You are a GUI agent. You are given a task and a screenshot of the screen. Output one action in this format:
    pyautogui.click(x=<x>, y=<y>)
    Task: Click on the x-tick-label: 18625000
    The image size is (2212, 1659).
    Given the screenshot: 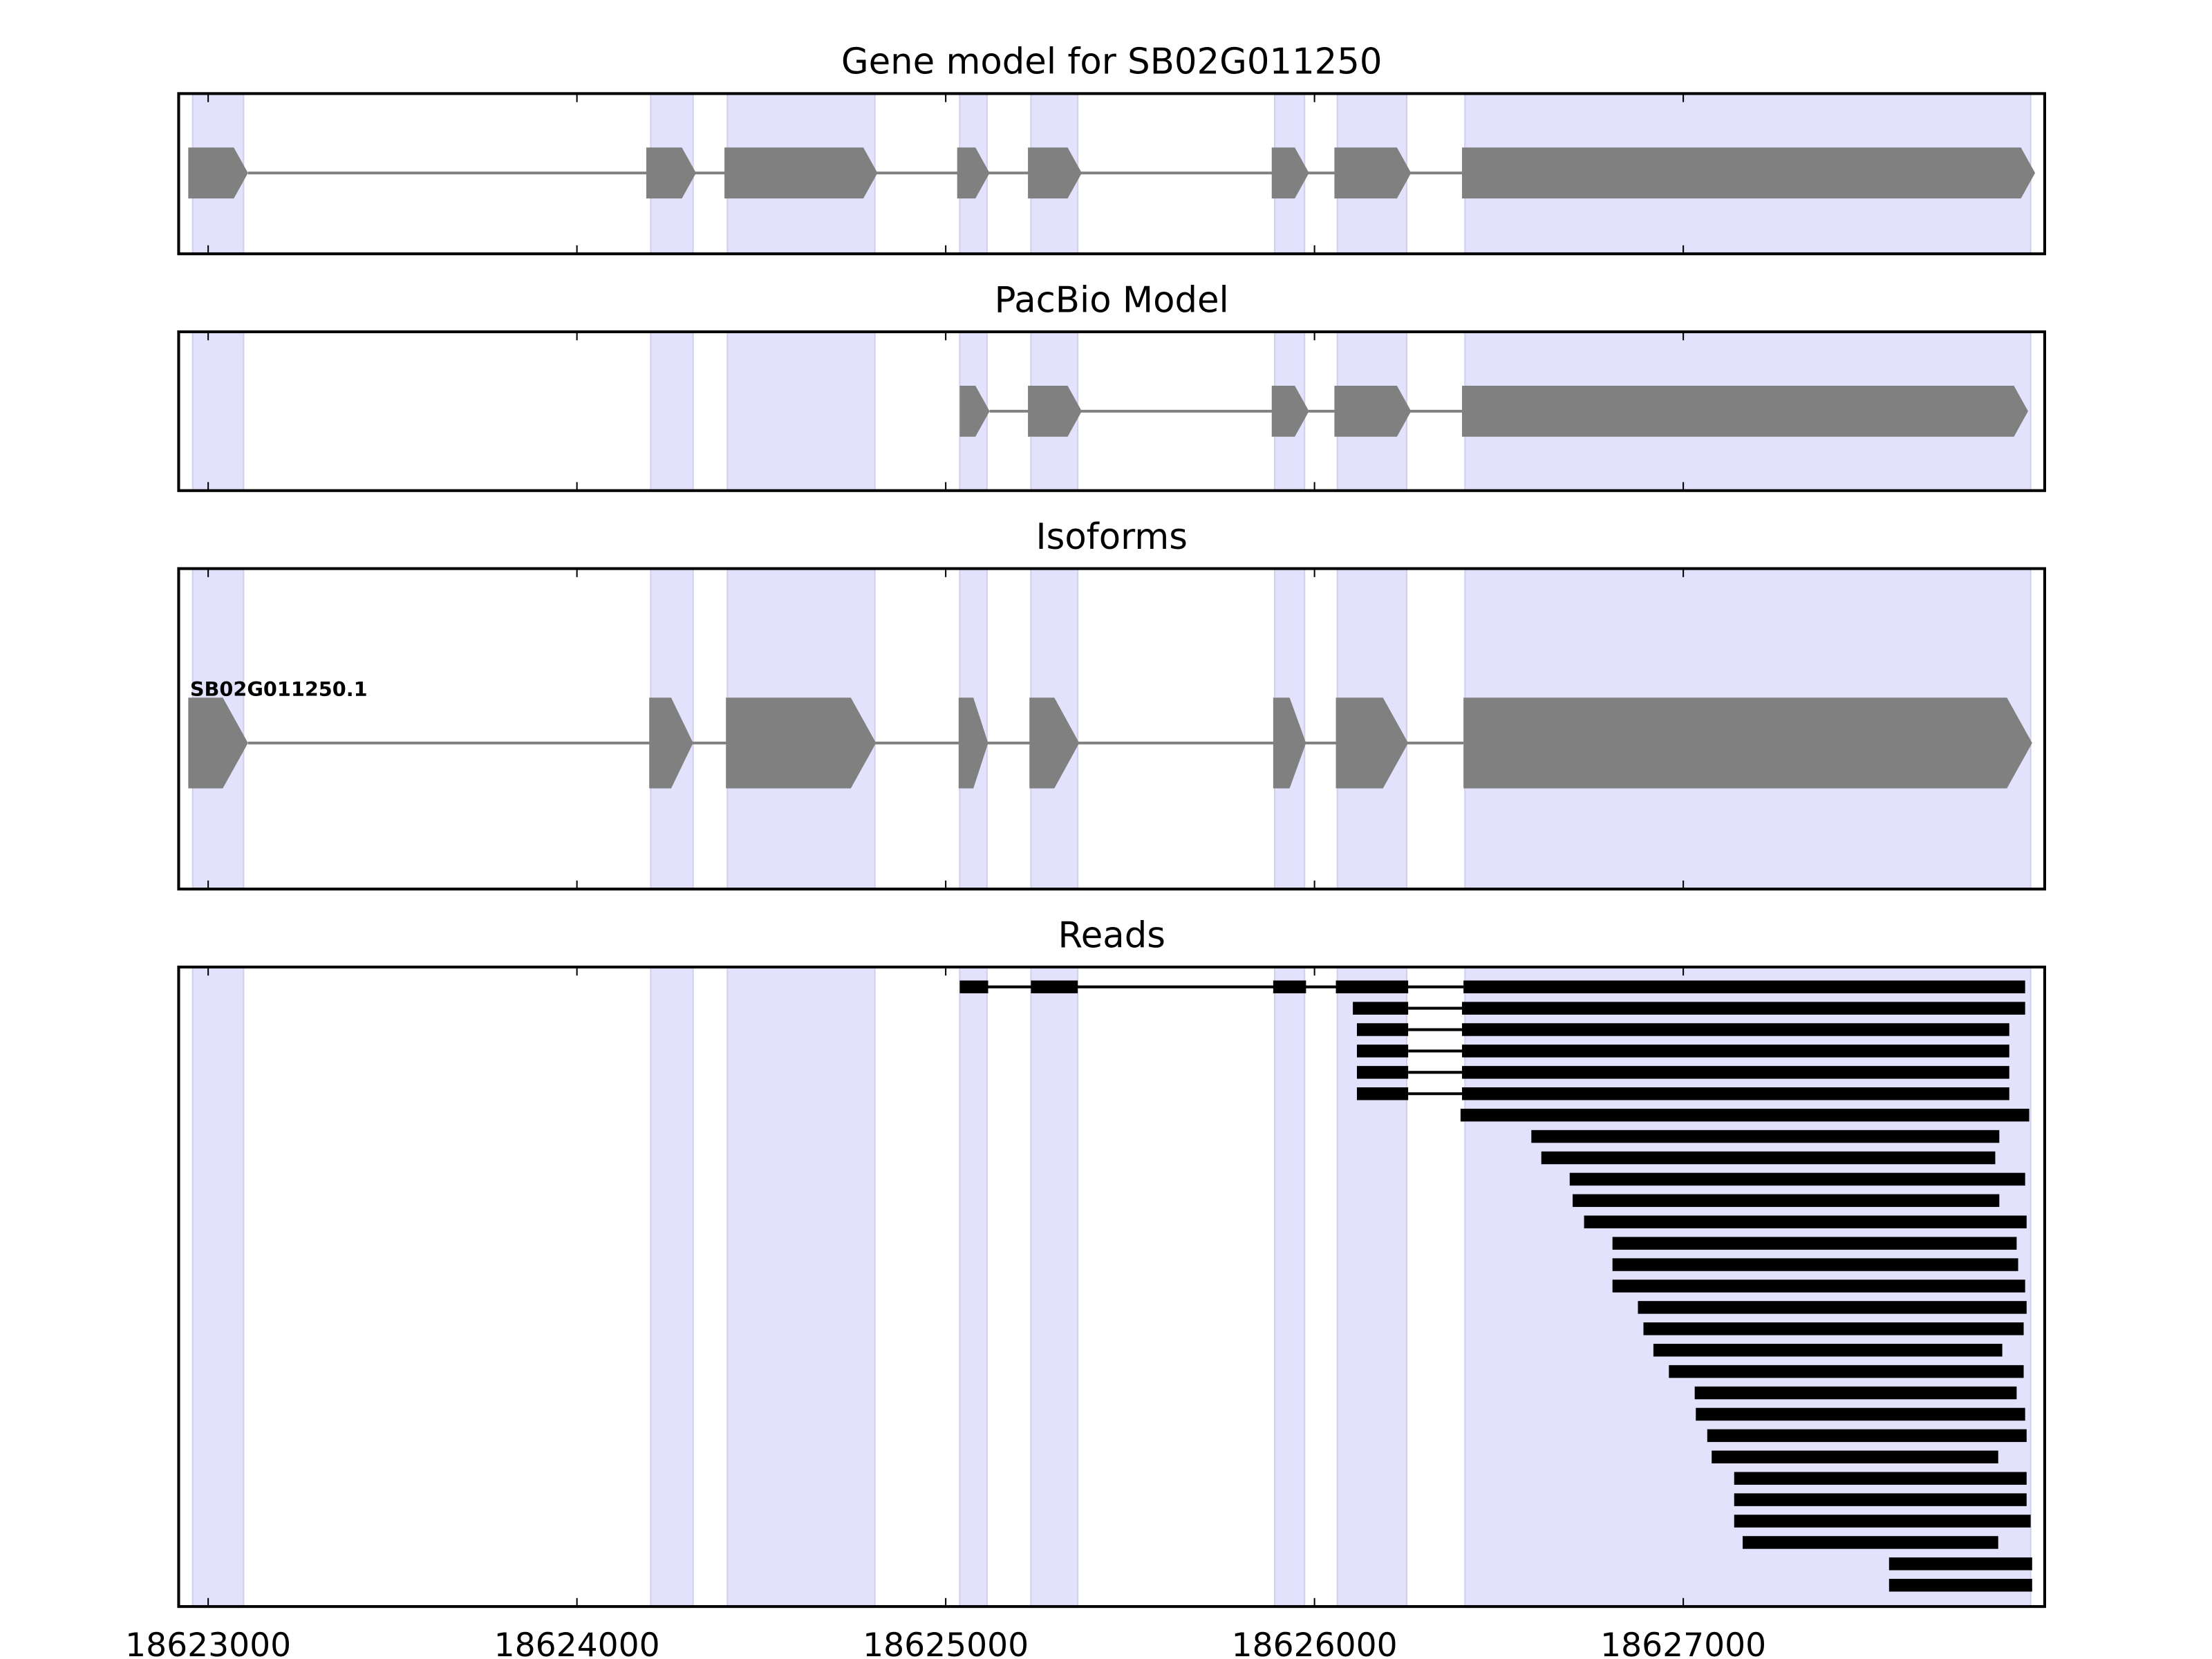 What is the action you would take?
    pyautogui.click(x=946, y=1643)
    